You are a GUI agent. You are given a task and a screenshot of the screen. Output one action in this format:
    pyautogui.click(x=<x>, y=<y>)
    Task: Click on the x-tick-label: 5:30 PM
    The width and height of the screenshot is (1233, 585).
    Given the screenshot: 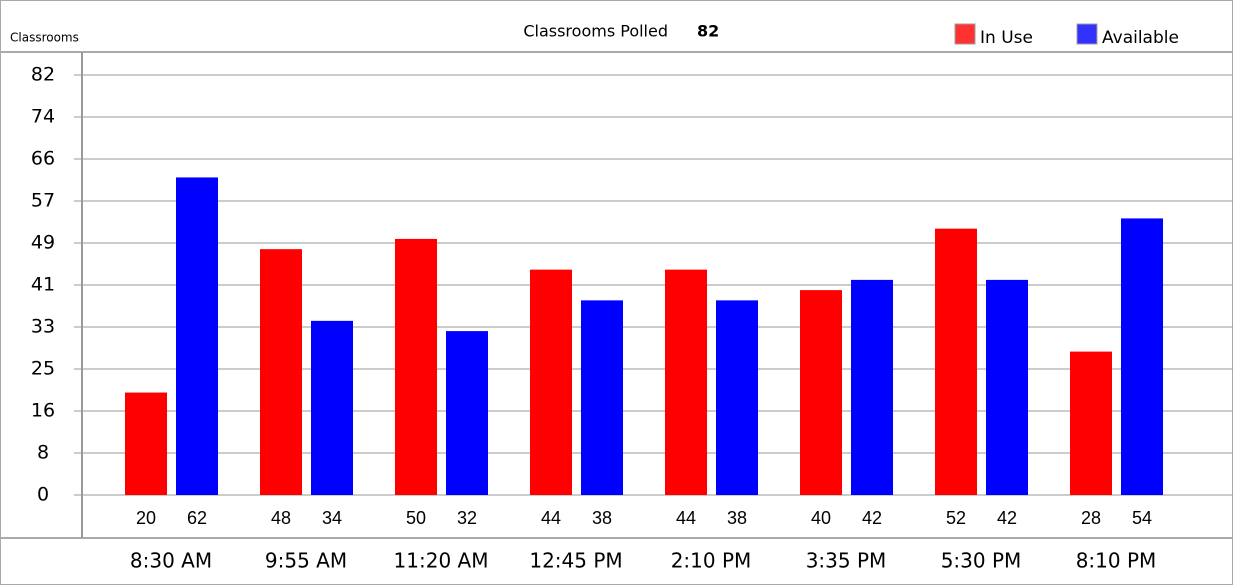 What is the action you would take?
    pyautogui.click(x=981, y=561)
    